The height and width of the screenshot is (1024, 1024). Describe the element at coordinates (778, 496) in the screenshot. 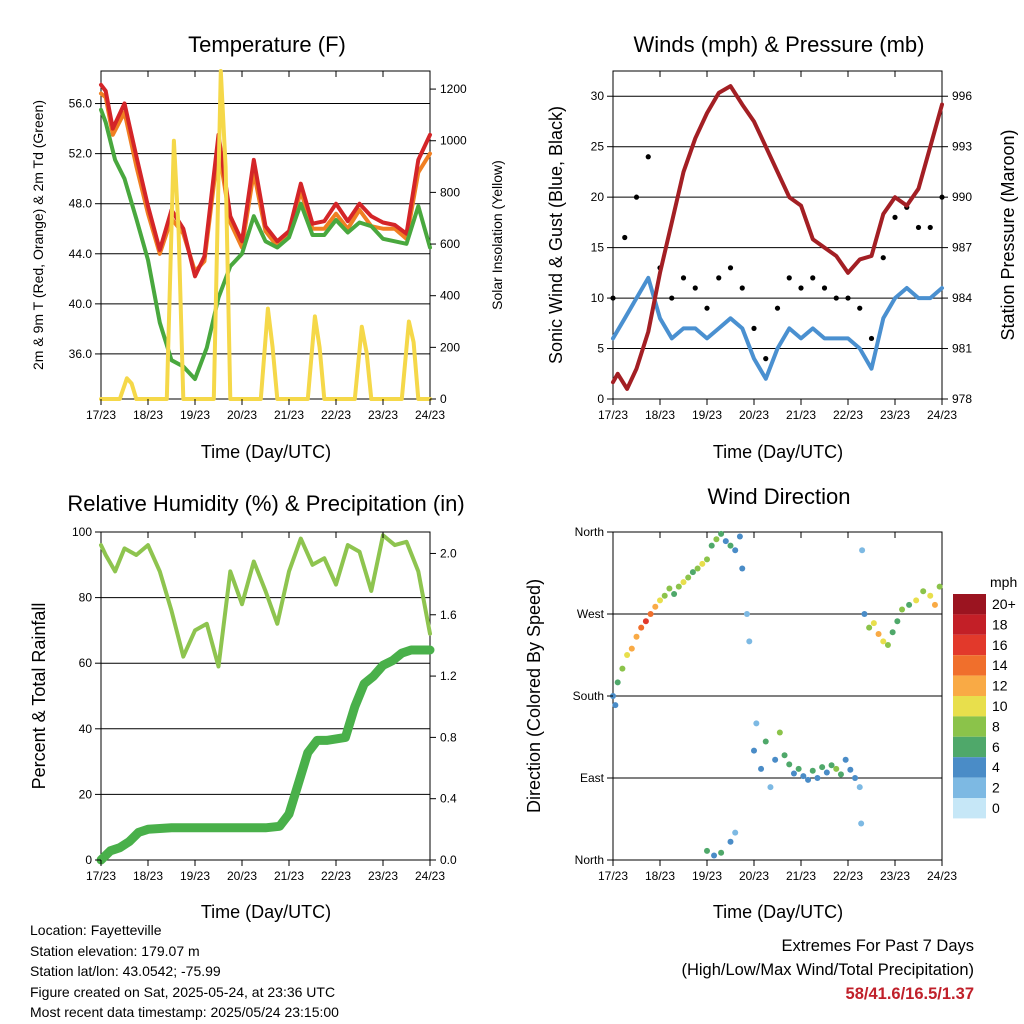

I see `wind-direction-title: Wind Direction` at that location.